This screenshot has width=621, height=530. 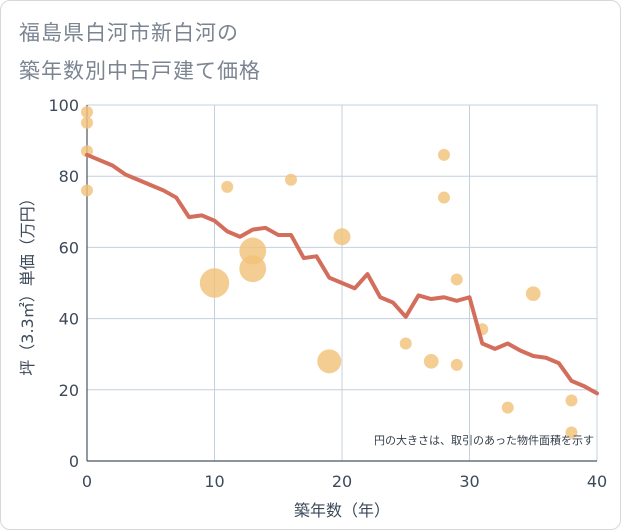 I want to click on y-tick-label: 0, so click(x=74, y=461).